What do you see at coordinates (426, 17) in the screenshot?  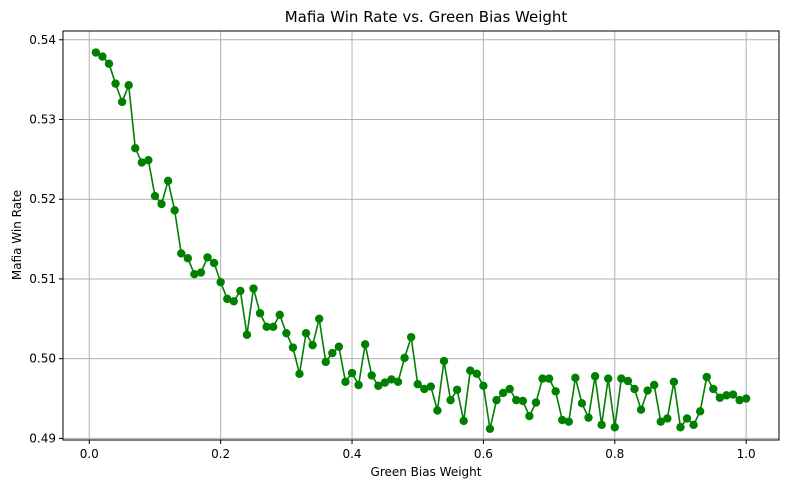 I see `chart-title: Mafia Win Rate vs. Green Bias Weight` at bounding box center [426, 17].